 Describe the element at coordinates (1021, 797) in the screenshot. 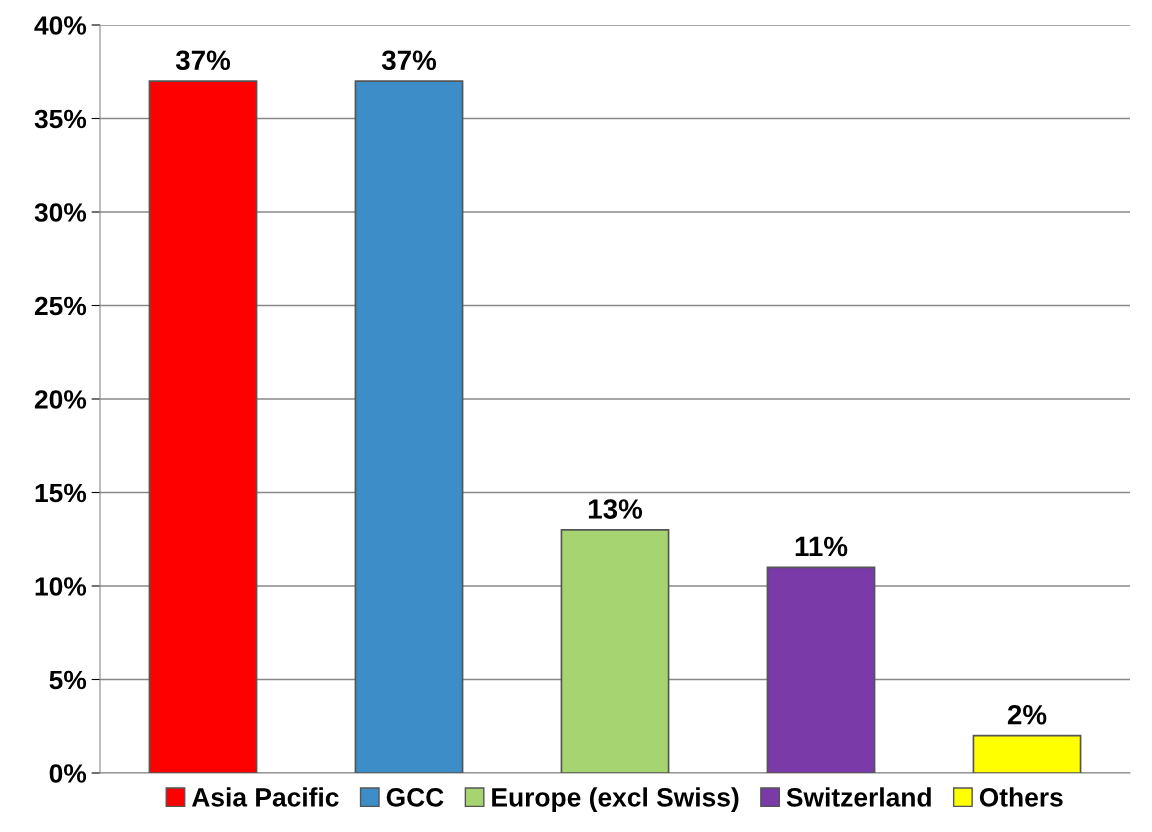

I see `legend-label: Others` at that location.